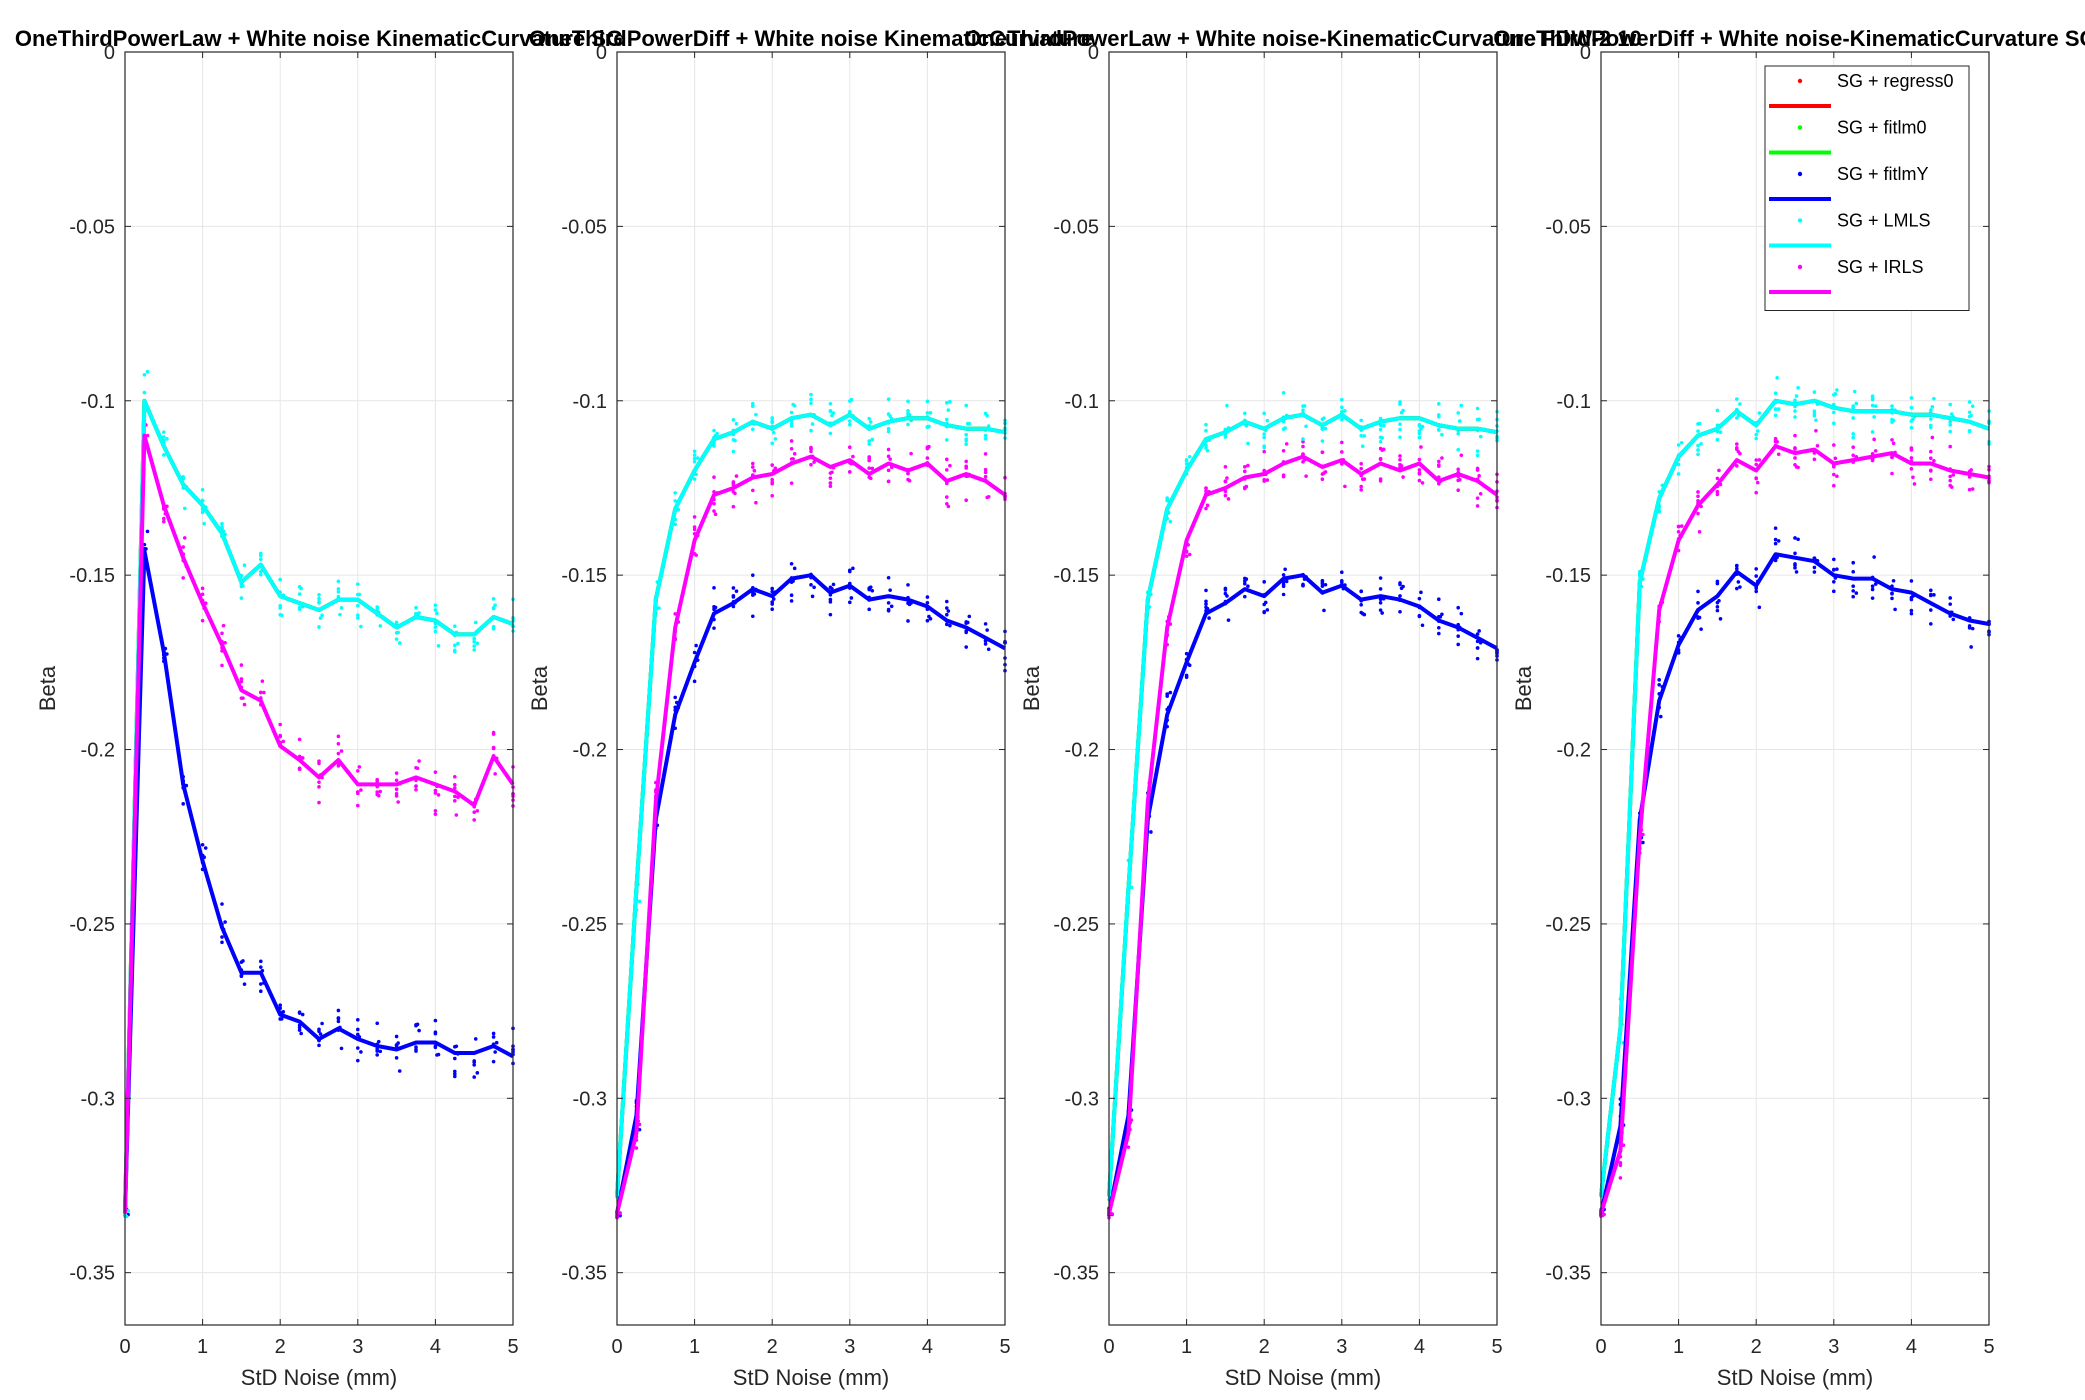  I want to click on x-tick-label: 1, so click(1186, 1347).